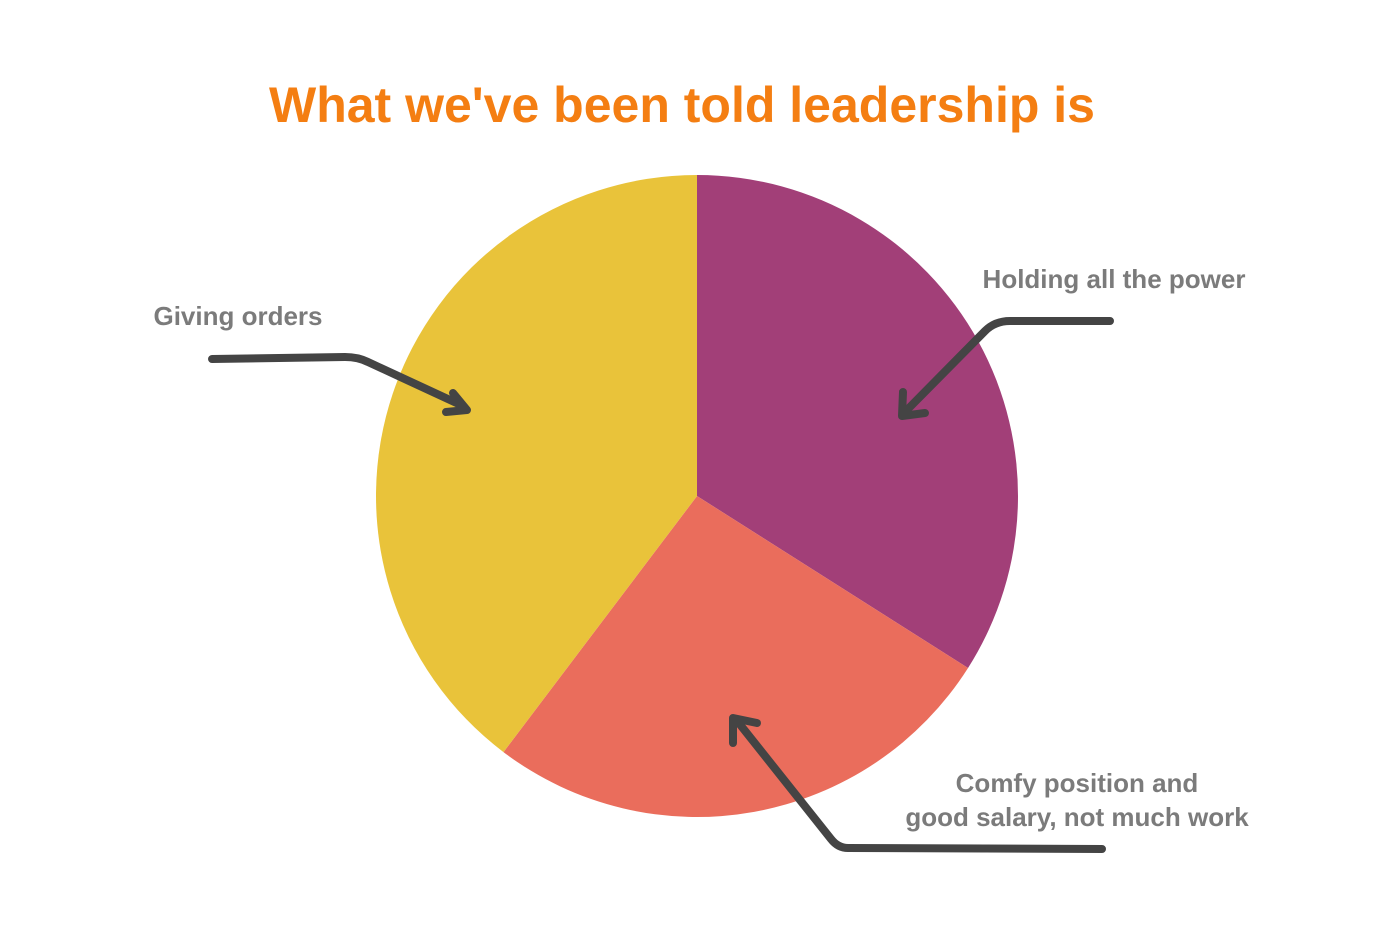  What do you see at coordinates (682, 105) in the screenshot?
I see `chart-title: What we've been told leadership is` at bounding box center [682, 105].